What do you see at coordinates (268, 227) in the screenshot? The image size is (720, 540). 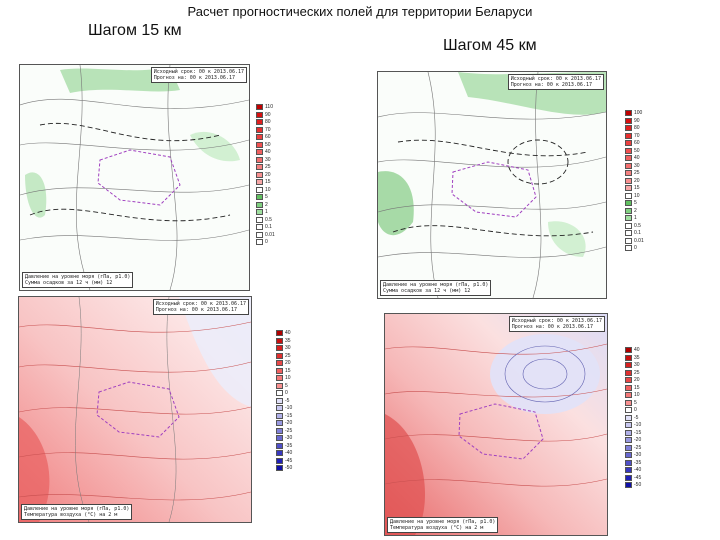 I see `legend-label: 0.1` at bounding box center [268, 227].